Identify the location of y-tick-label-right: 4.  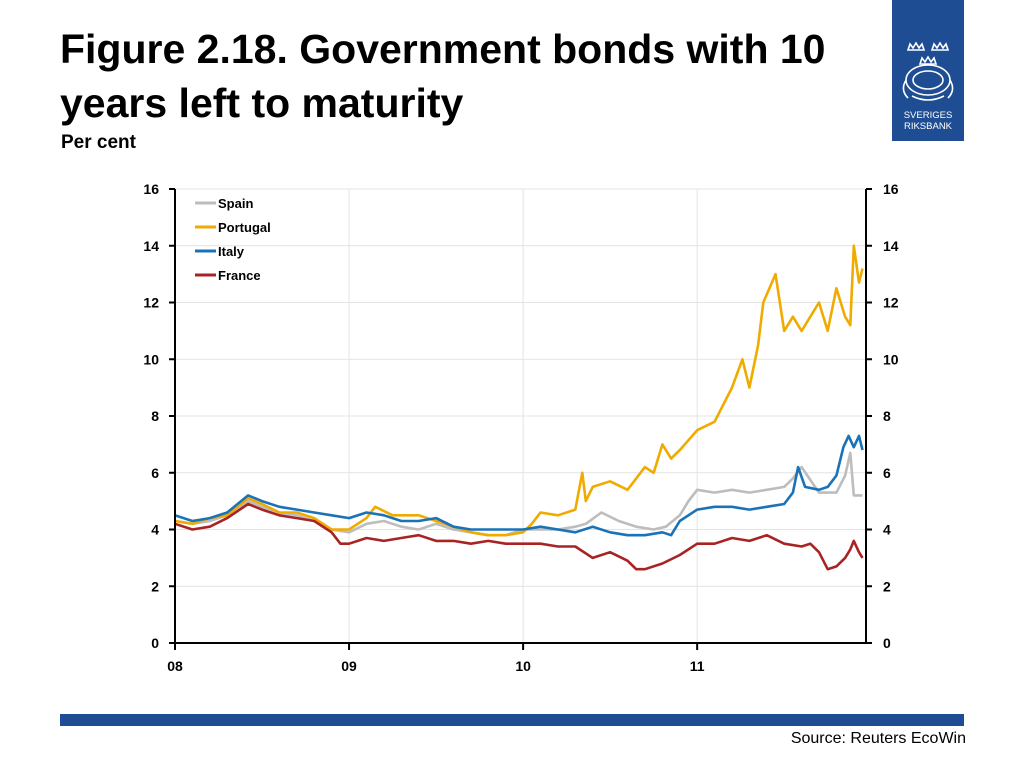
(887, 530).